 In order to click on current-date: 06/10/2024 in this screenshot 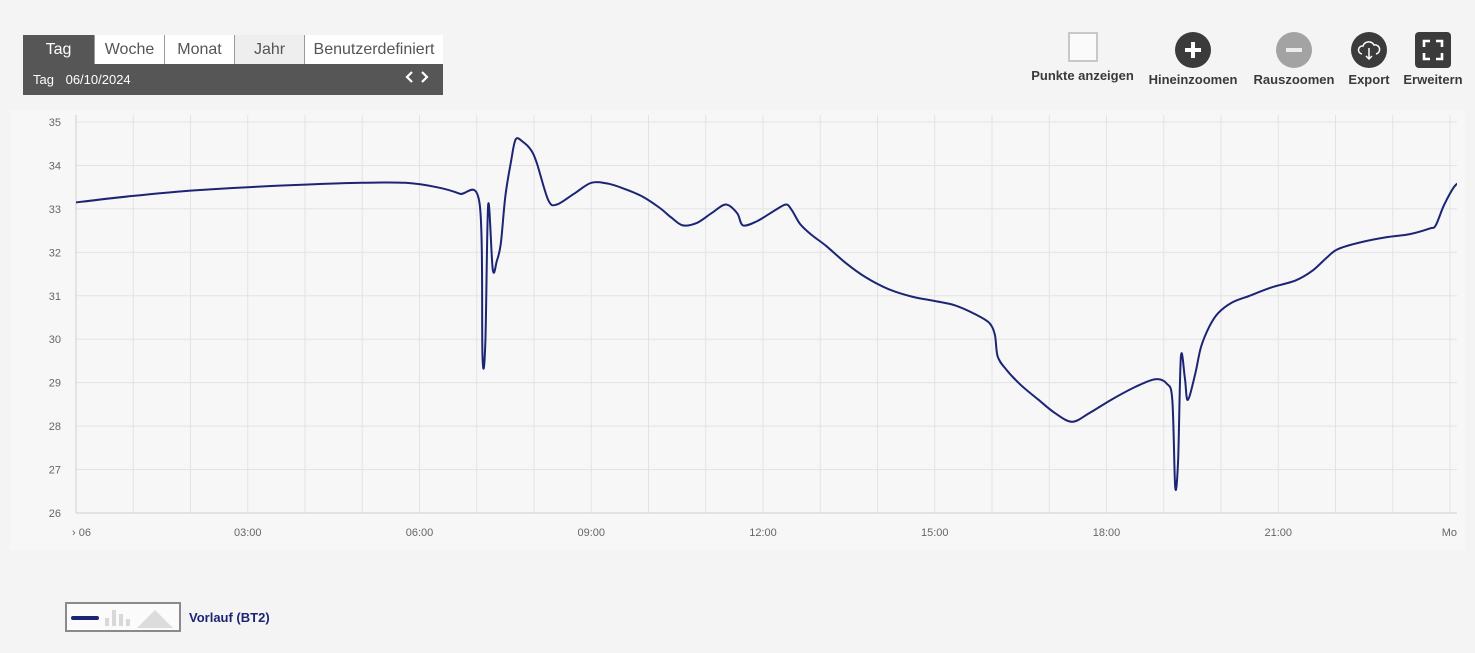, I will do `click(98, 79)`.